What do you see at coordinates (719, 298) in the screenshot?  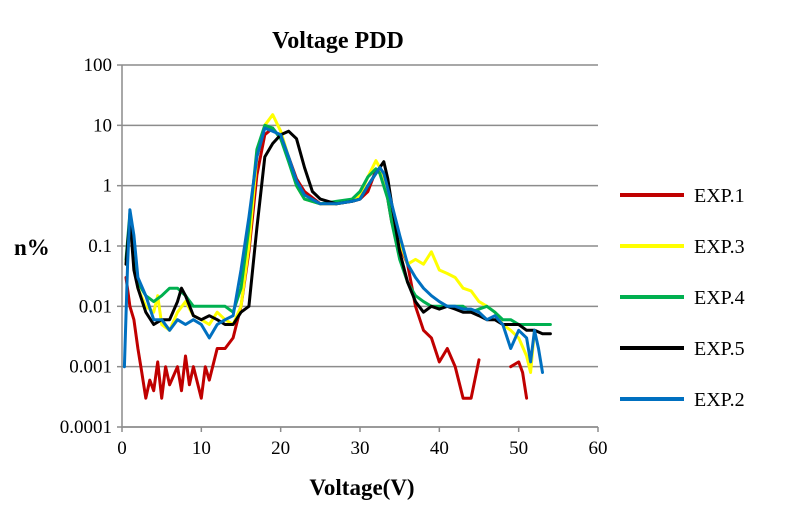 I see `legend-label: EXP.4` at bounding box center [719, 298].